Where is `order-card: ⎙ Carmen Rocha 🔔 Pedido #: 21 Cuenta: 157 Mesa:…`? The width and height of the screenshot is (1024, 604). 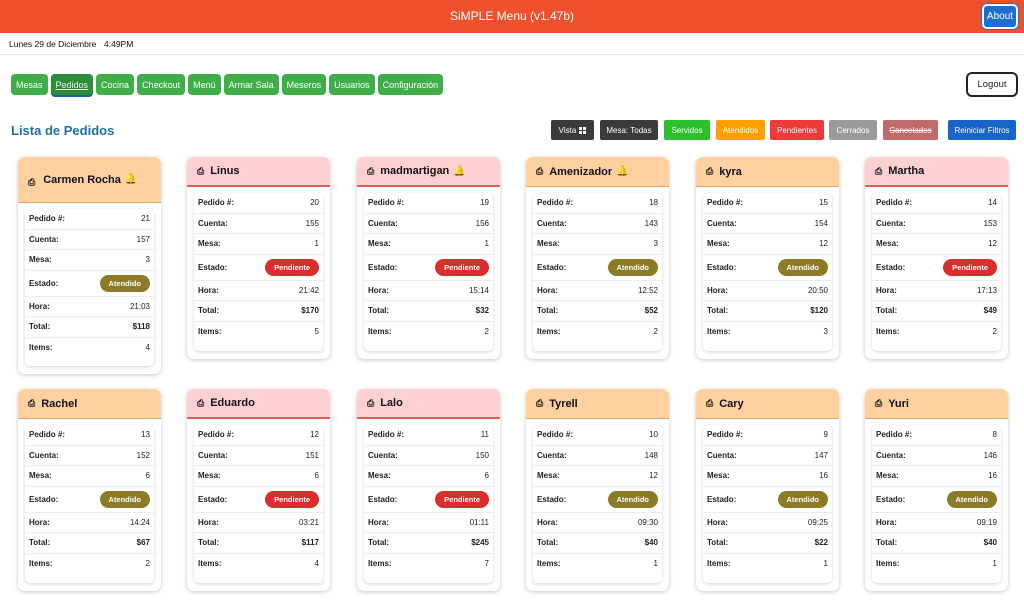 order-card: ⎙ Carmen Rocha 🔔 Pedido #: 21 Cuenta: 157 Mesa:… is located at coordinates (89, 265).